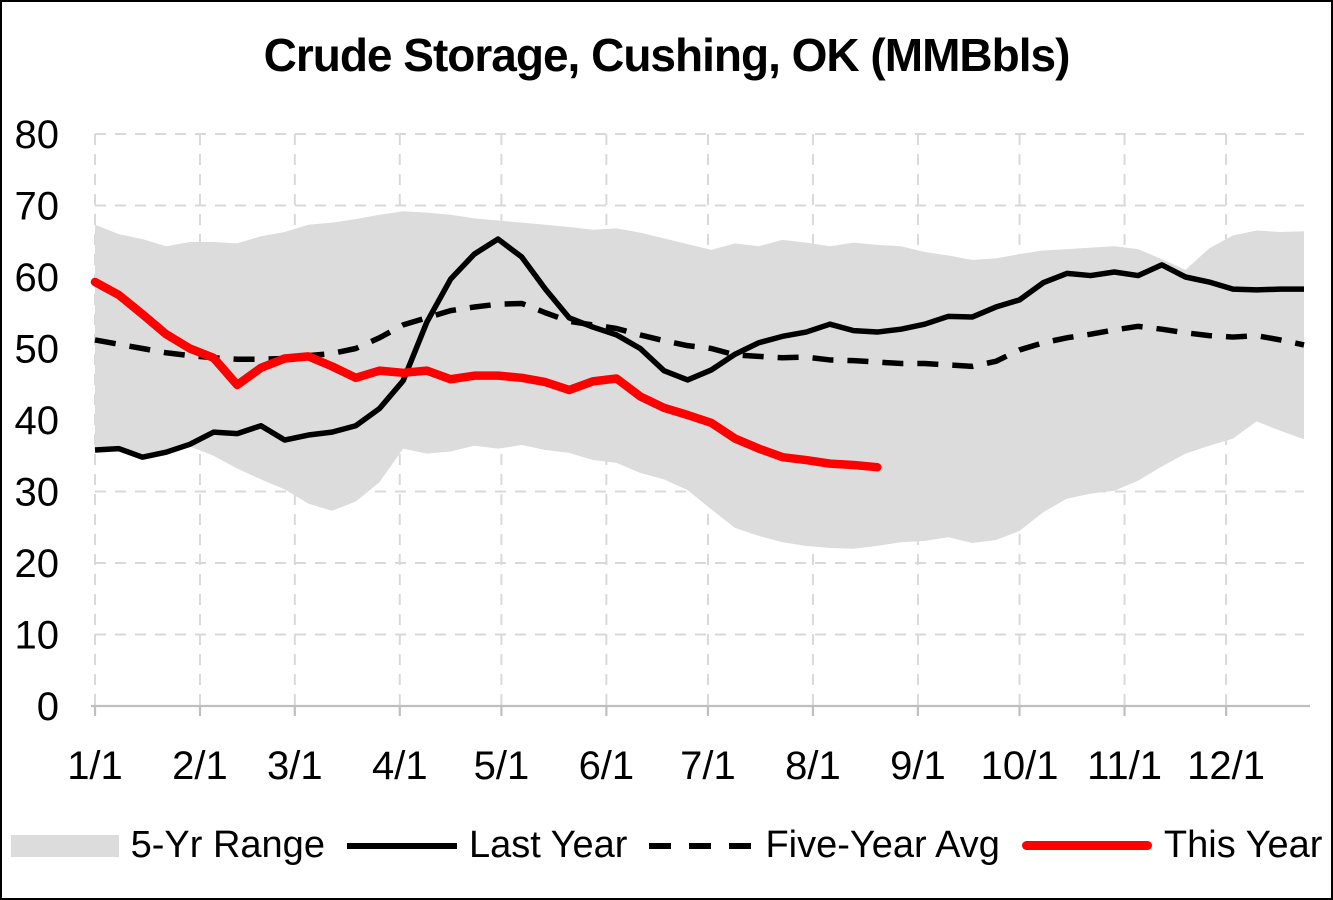 The height and width of the screenshot is (900, 1333). I want to click on x-tick-label: 4/1, so click(400, 766).